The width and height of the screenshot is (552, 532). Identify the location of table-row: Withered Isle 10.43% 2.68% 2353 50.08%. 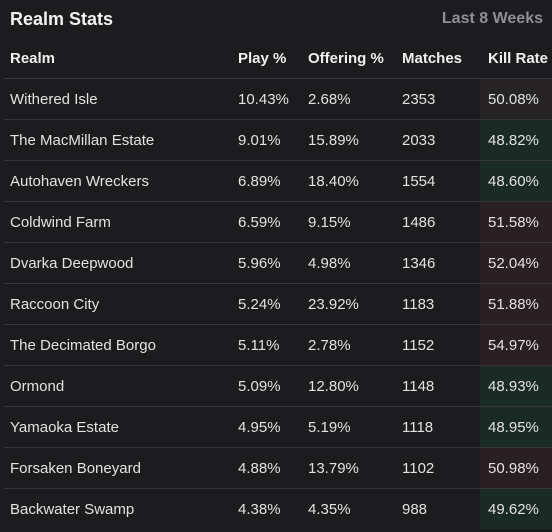
(278, 99).